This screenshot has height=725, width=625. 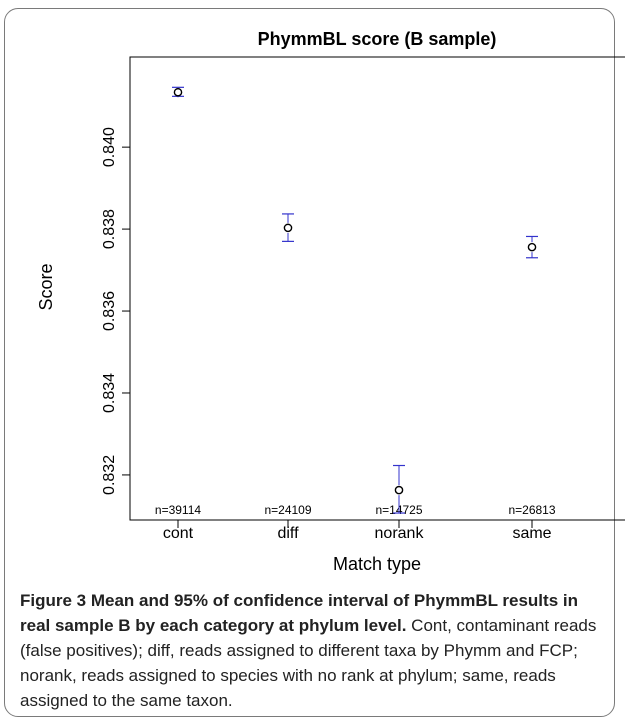 I want to click on x-axis-title: Match type, so click(x=377, y=564).